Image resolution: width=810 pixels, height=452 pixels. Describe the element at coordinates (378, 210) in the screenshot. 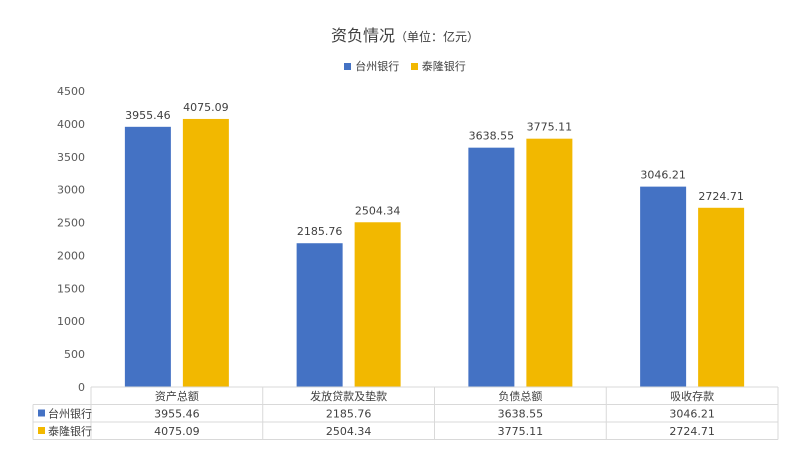

I see `data-label: 2504.34` at that location.